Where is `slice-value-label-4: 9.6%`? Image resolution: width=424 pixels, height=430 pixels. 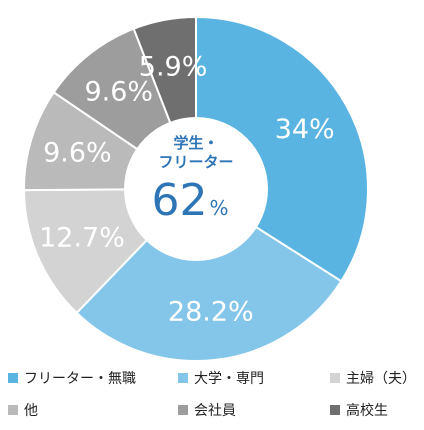
slice-value-label-4: 9.6% is located at coordinates (77, 152).